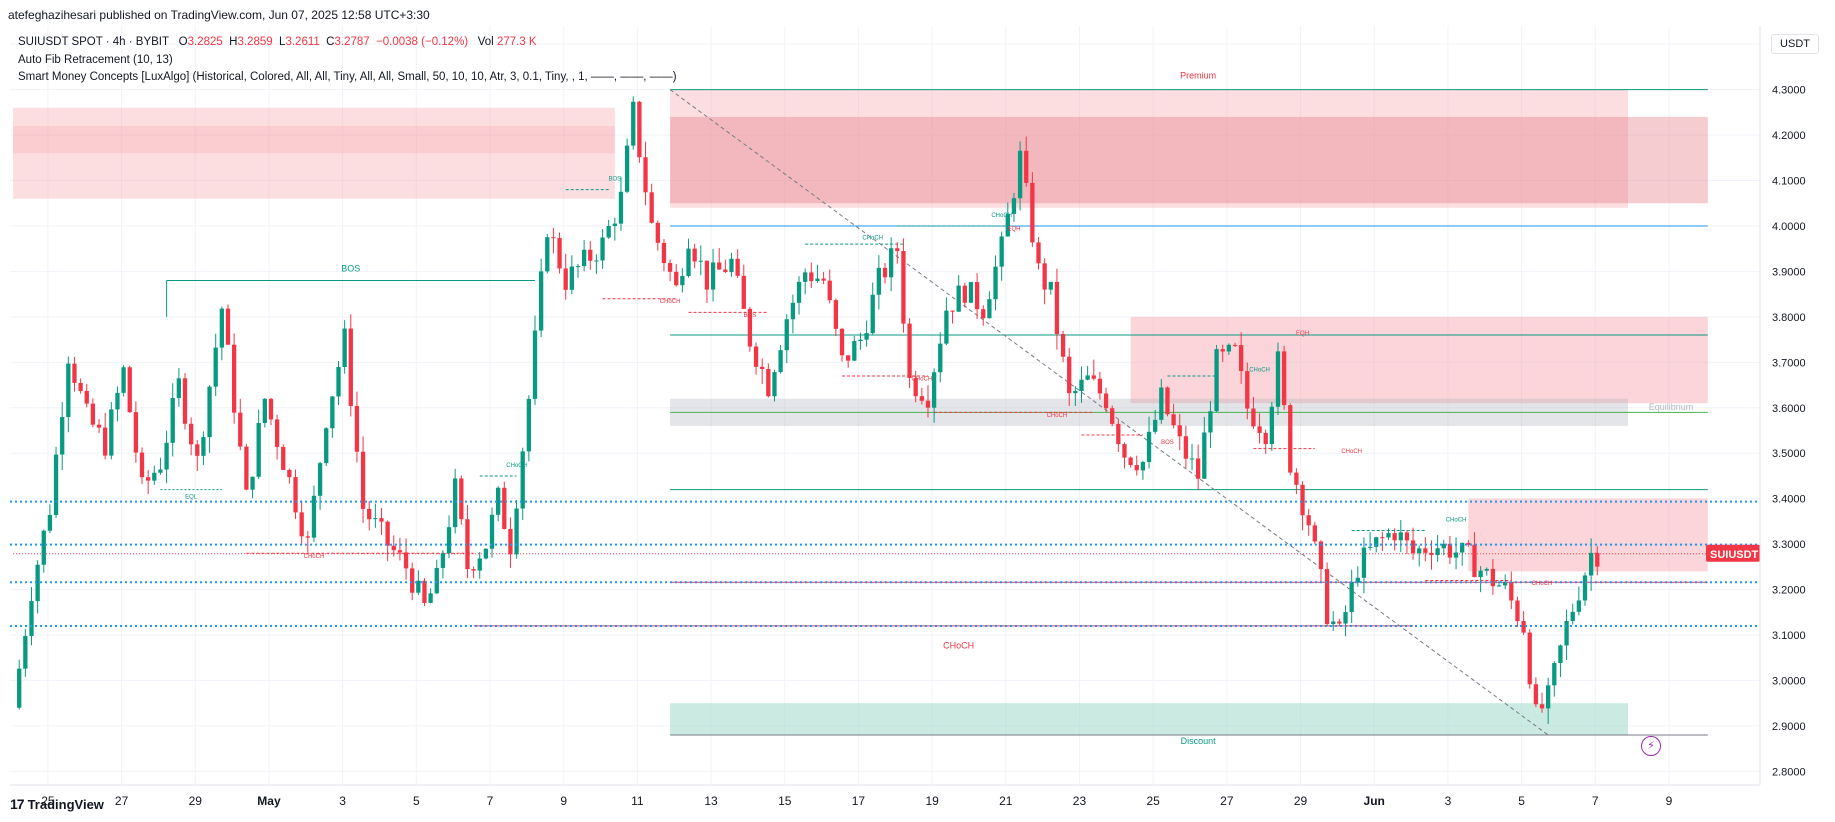 The height and width of the screenshot is (822, 1835). Describe the element at coordinates (1789, 318) in the screenshot. I see `y-tick-label: 3.8000` at that location.